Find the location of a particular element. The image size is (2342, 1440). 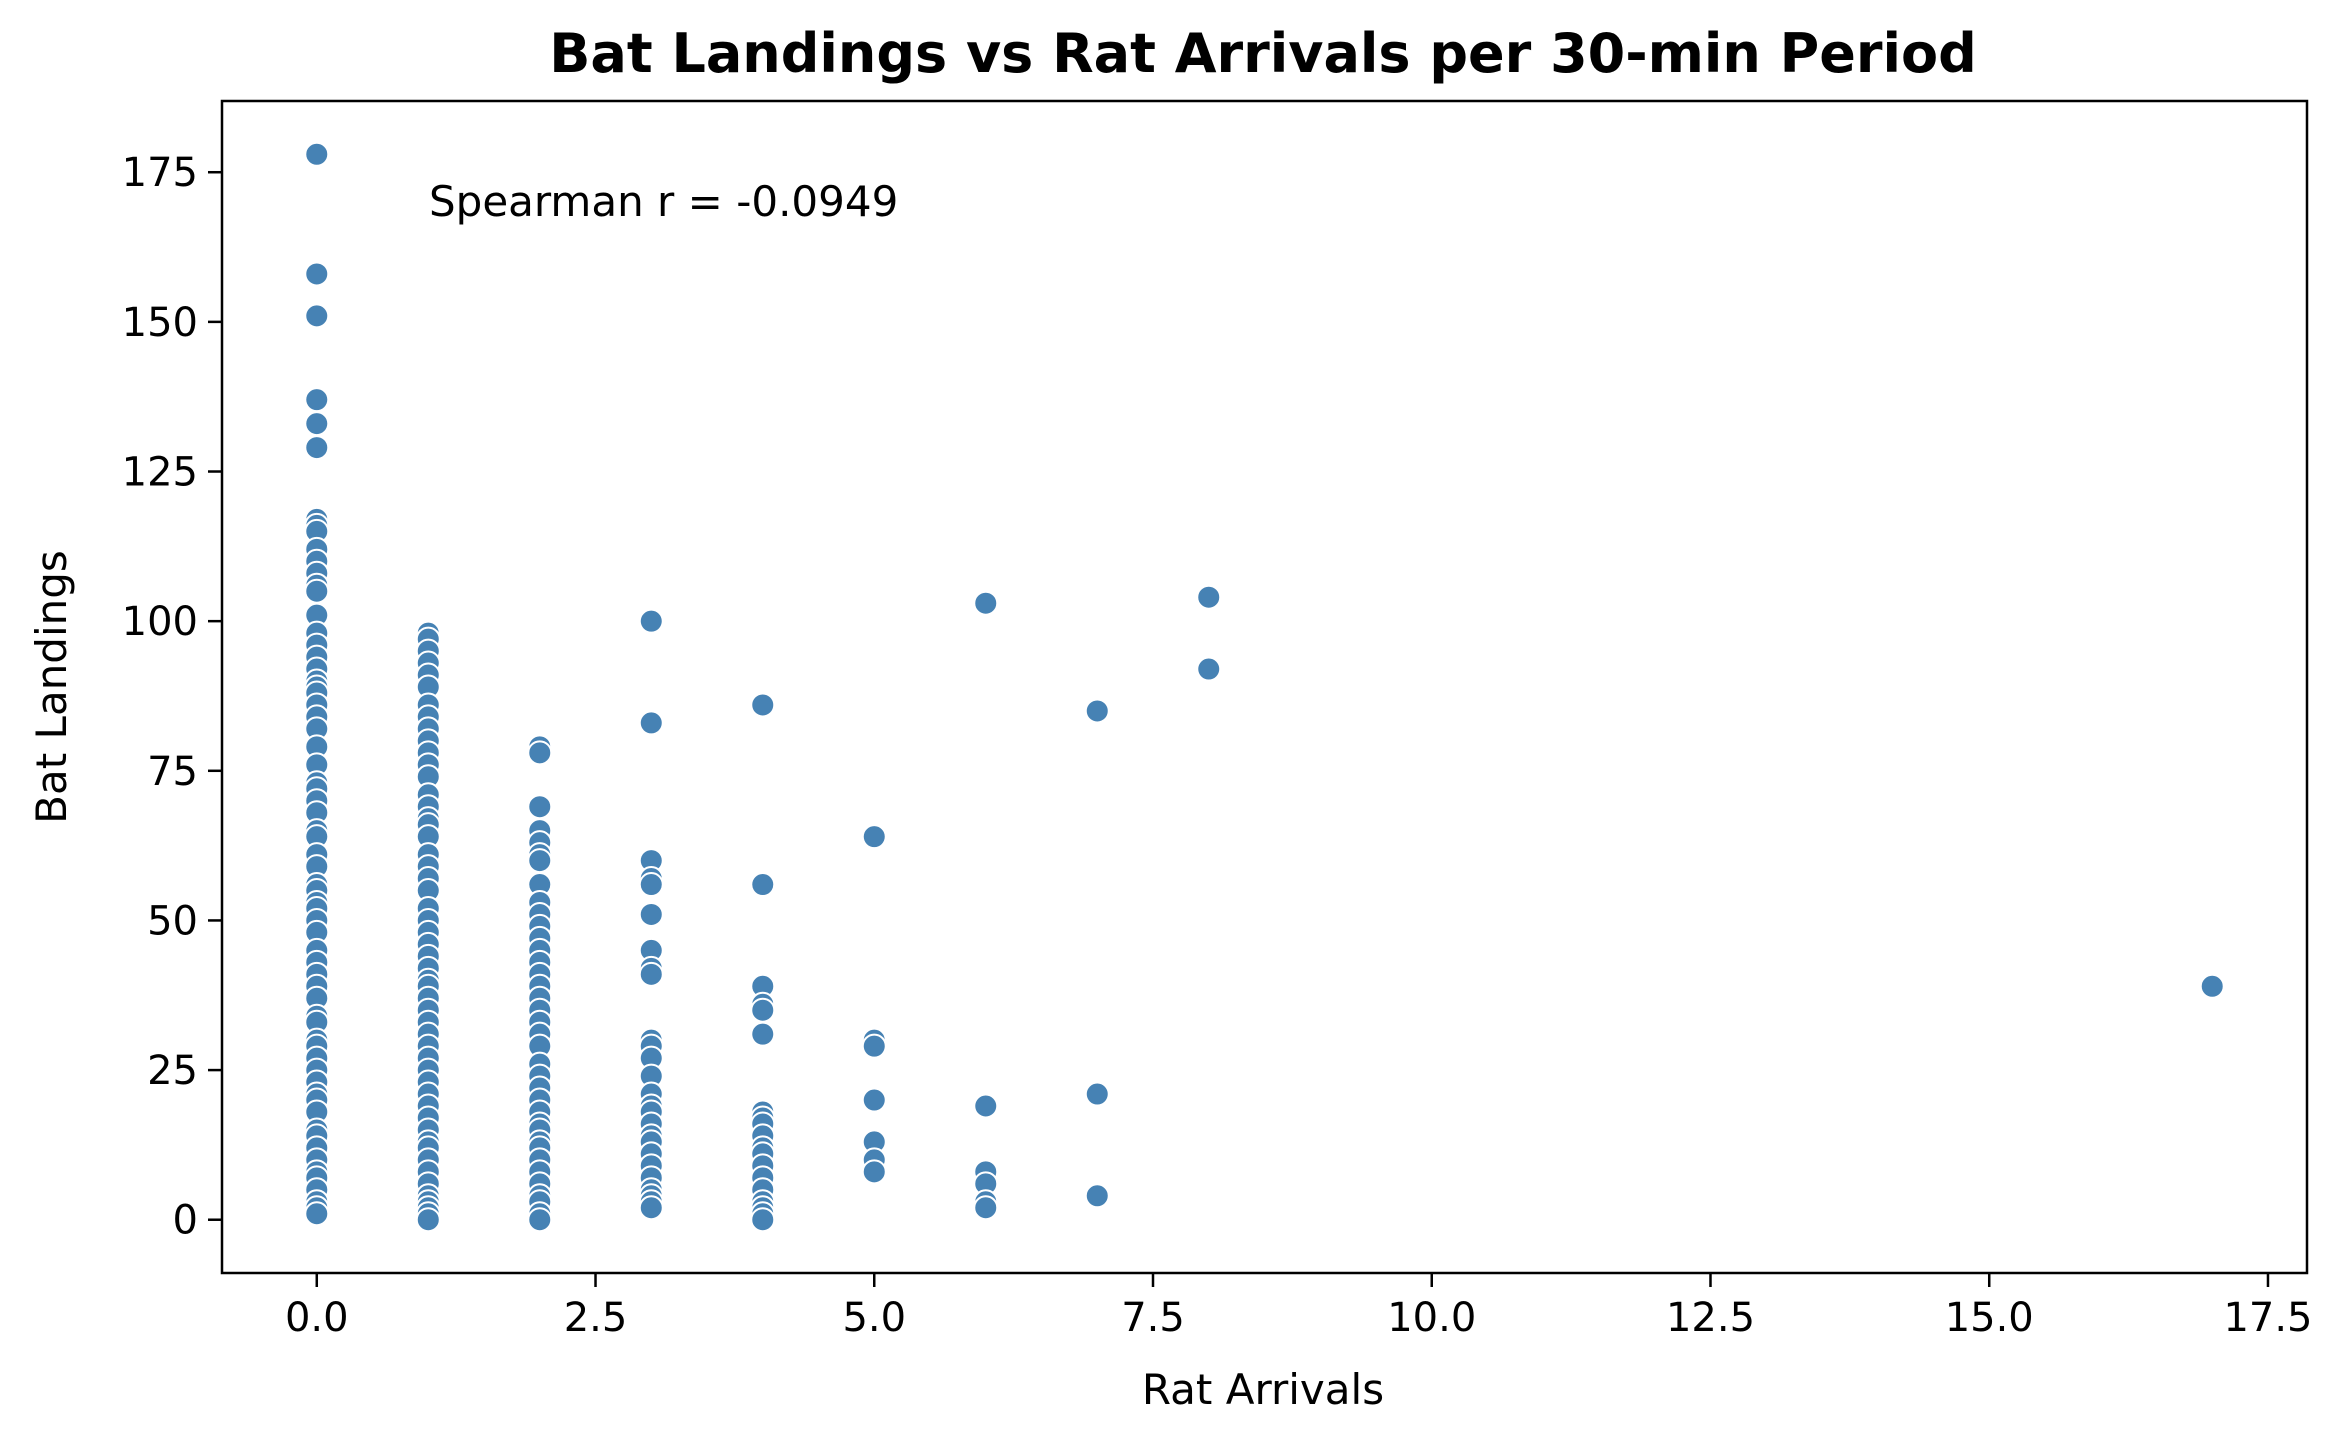

x-tick-label: 12.5 is located at coordinates (1710, 1318).